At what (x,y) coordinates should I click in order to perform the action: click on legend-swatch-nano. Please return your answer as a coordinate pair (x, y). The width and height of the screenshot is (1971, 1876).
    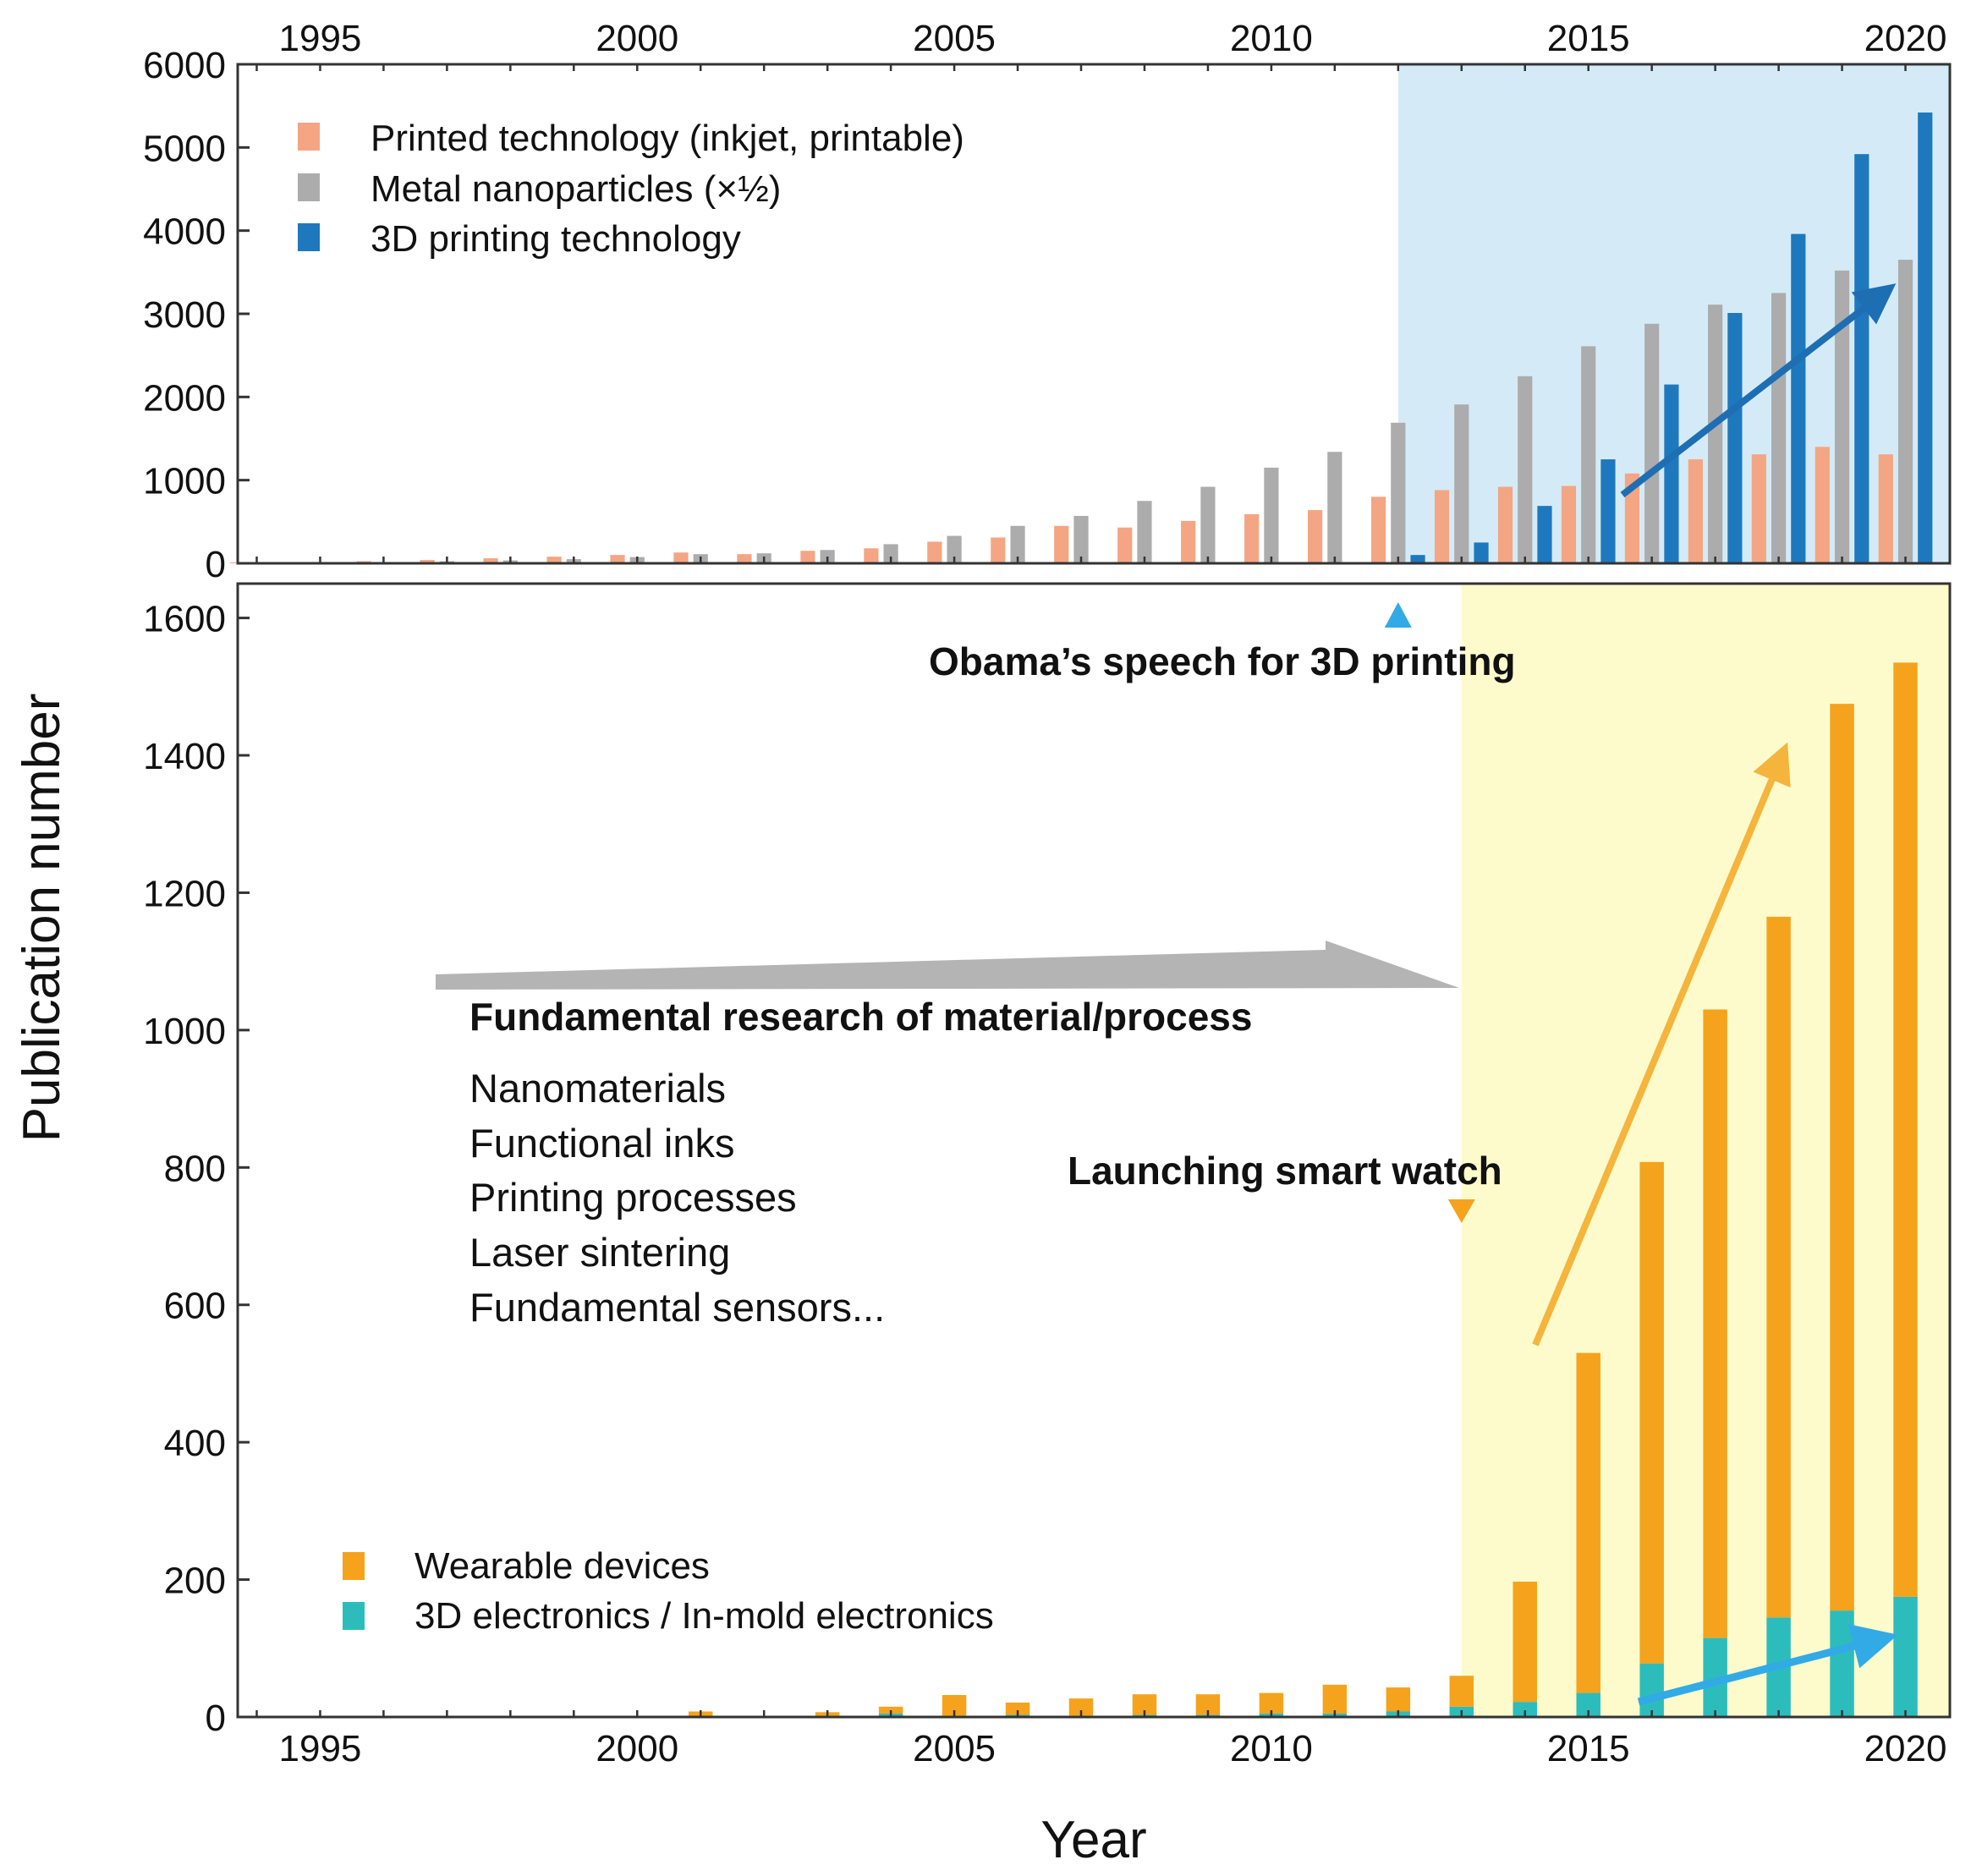
    Looking at the image, I should click on (309, 187).